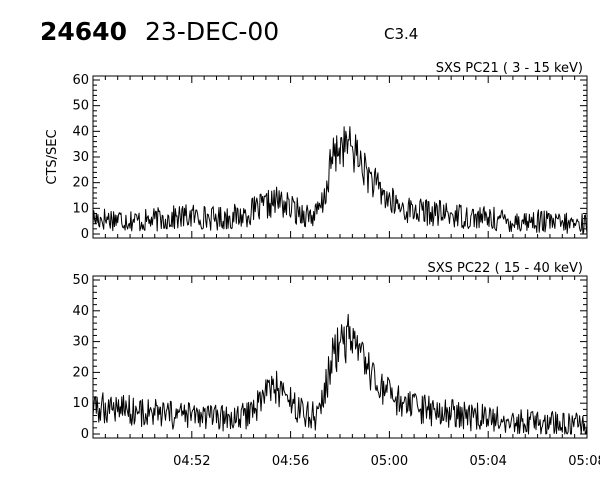  What do you see at coordinates (80, 80) in the screenshot?
I see `y-tick-label: 60` at bounding box center [80, 80].